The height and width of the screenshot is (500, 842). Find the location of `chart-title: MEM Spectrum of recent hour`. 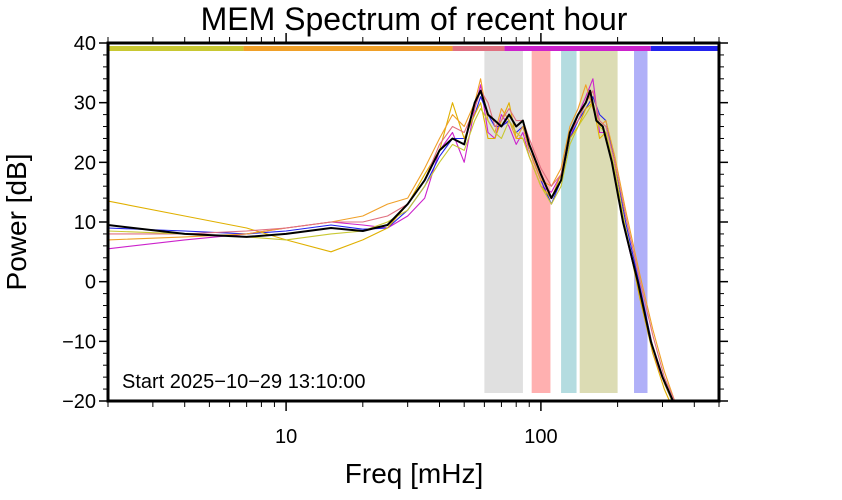

chart-title: MEM Spectrum of recent hour is located at coordinates (414, 19).